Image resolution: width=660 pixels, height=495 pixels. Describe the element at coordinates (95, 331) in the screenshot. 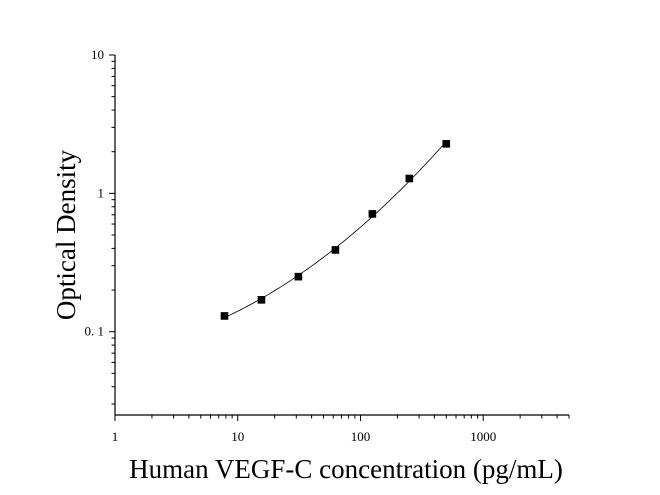

I see `y-tick-label: 0. 1` at that location.